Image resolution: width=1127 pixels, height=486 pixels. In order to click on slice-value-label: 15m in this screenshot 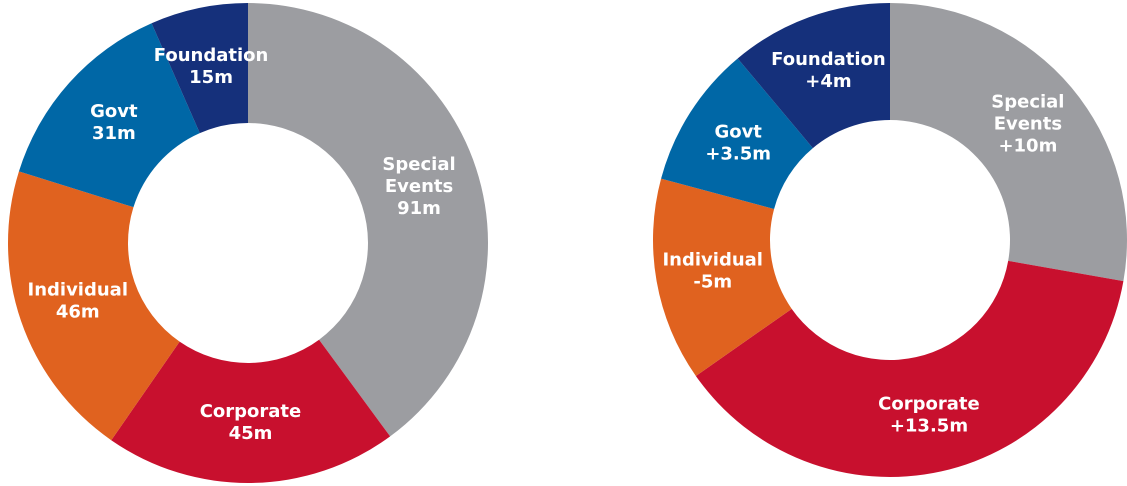, I will do `click(211, 77)`.